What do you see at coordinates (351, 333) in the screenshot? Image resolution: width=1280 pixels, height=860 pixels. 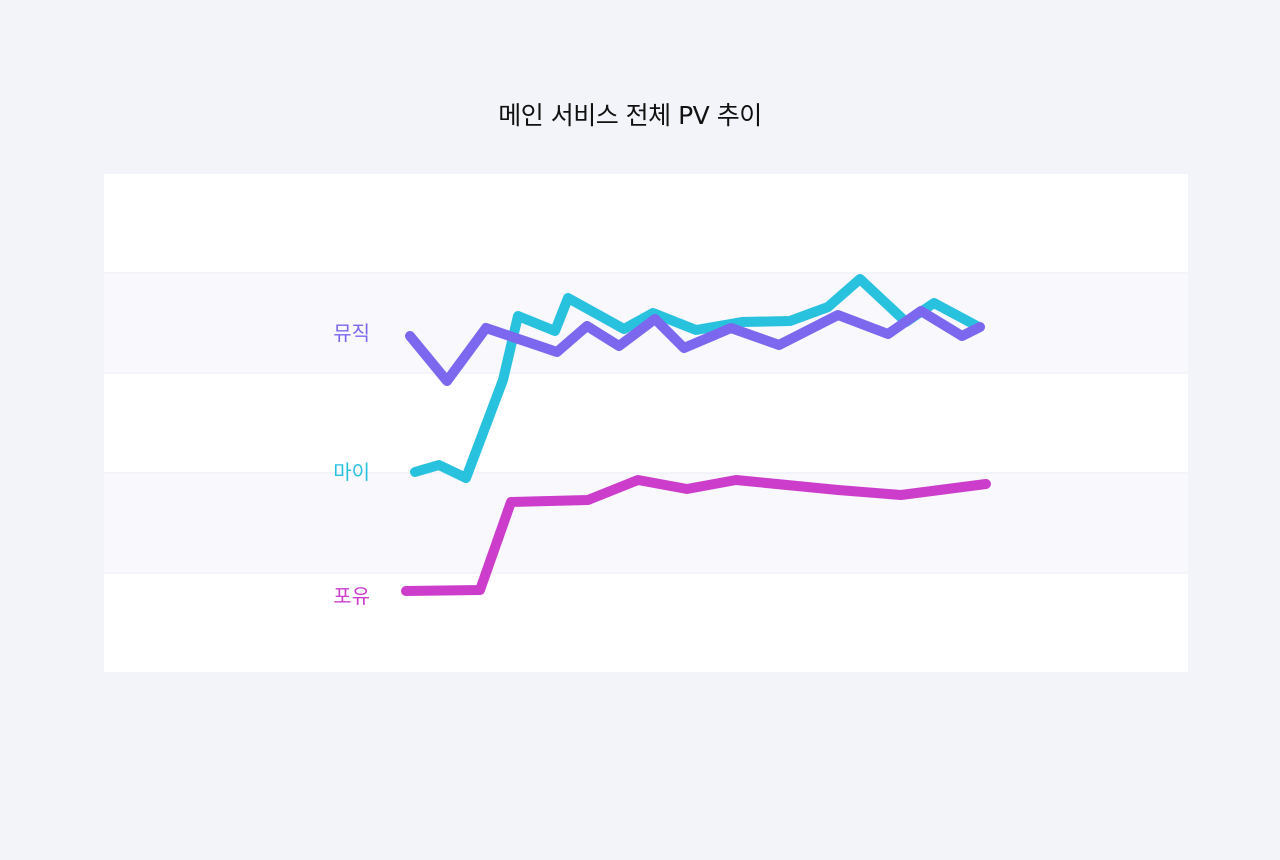 I see `series-label-music: 뮤직` at bounding box center [351, 333].